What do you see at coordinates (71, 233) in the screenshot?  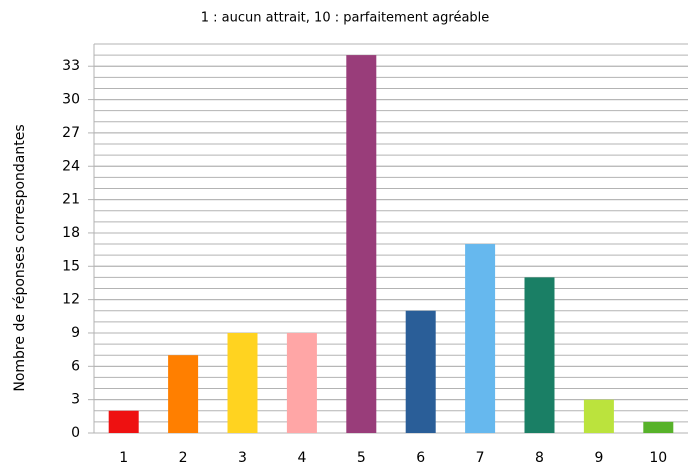 I see `y-tick-label: 18` at bounding box center [71, 233].